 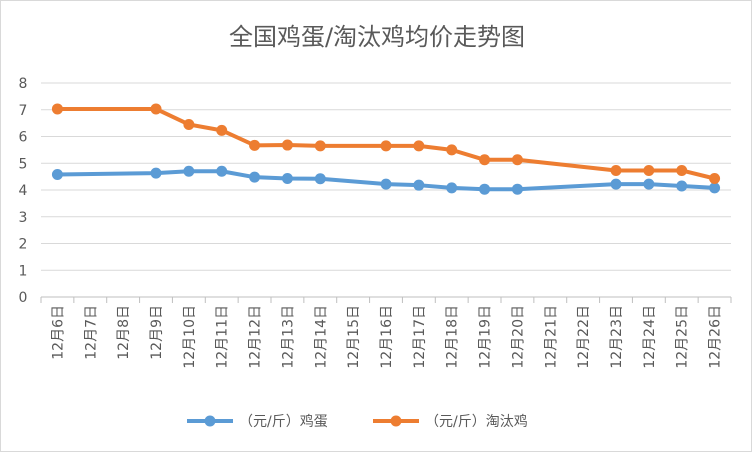 I want to click on x-tick-label: 12月21日, so click(x=551, y=337).